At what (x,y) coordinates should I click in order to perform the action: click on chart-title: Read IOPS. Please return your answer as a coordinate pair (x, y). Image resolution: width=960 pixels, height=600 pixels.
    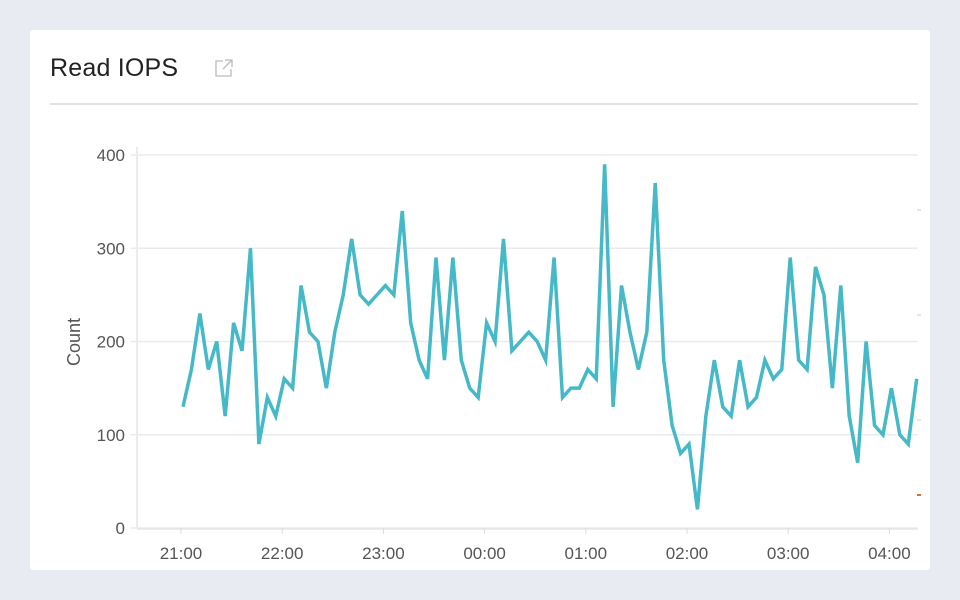
    Looking at the image, I should click on (114, 68).